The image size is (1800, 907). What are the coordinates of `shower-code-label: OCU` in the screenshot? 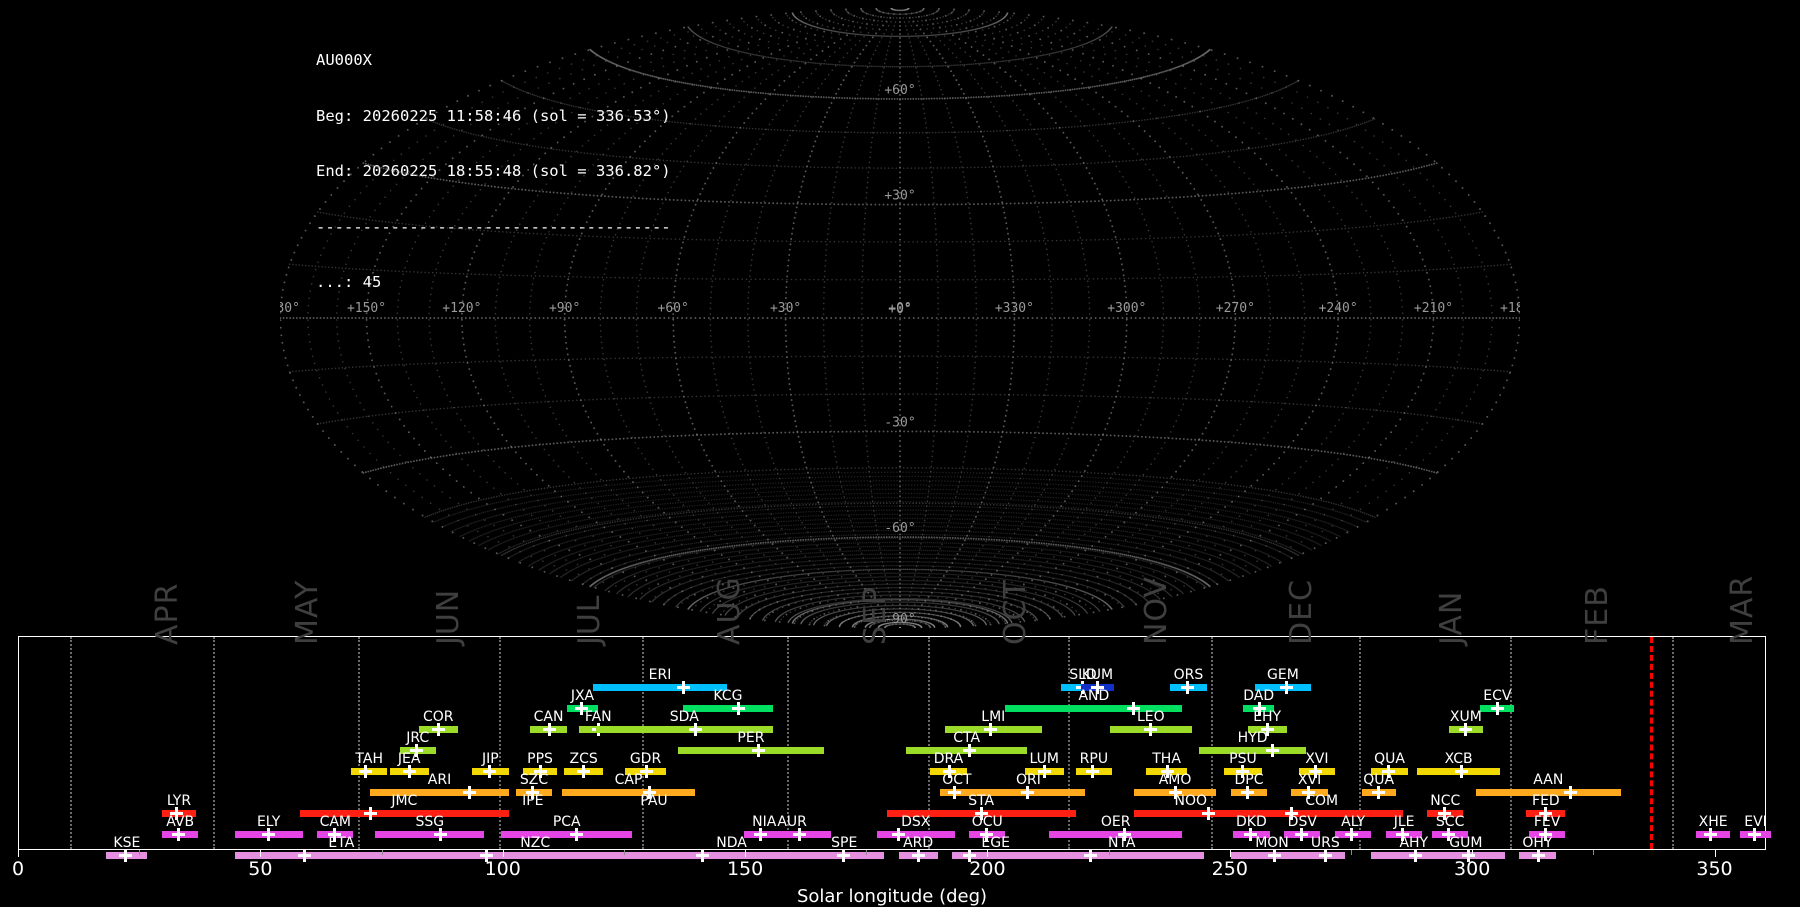 It's located at (987, 822).